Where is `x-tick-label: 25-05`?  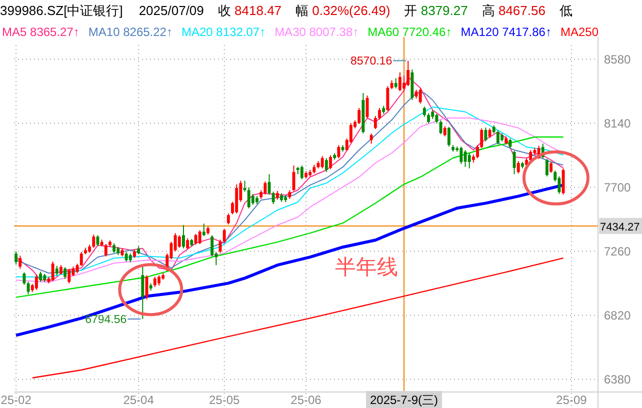
x-tick-label: 25-05 is located at coordinates (224, 400).